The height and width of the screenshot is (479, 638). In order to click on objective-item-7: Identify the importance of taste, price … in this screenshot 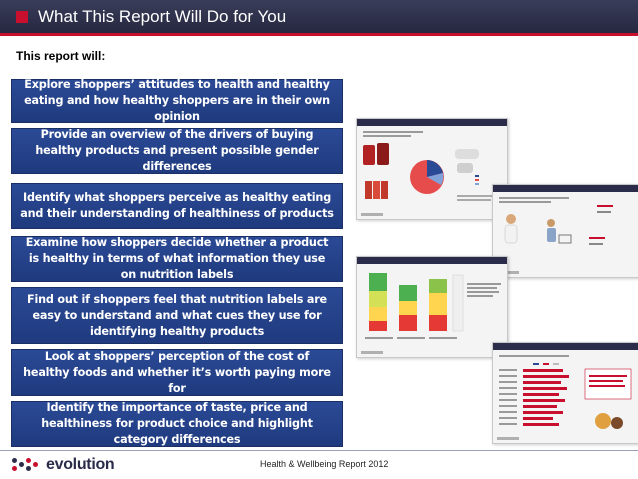, I will do `click(177, 424)`.